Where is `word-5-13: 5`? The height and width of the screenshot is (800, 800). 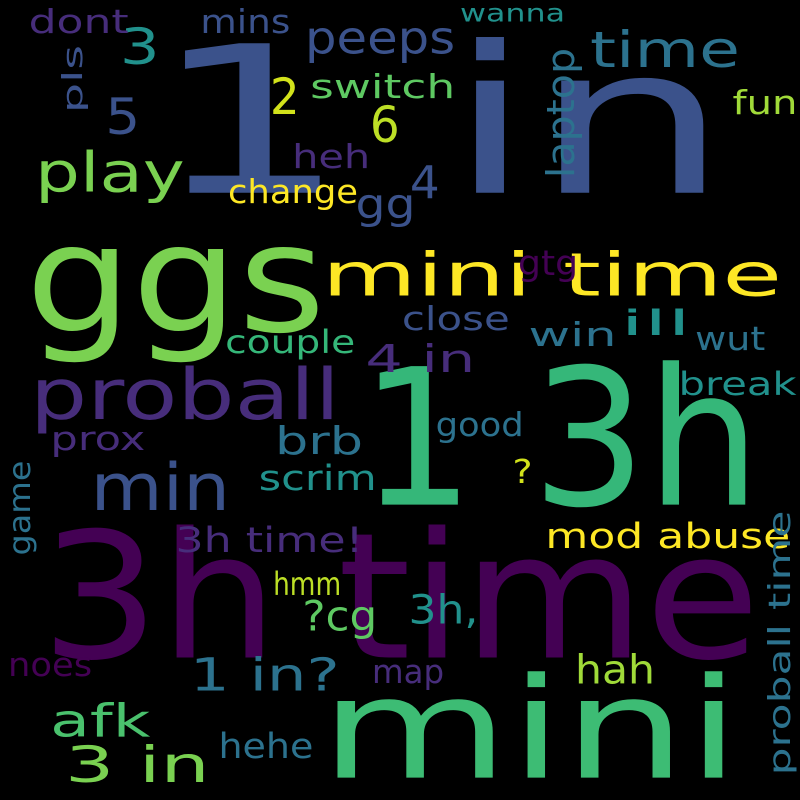
word-5-13: 5 is located at coordinates (122, 116).